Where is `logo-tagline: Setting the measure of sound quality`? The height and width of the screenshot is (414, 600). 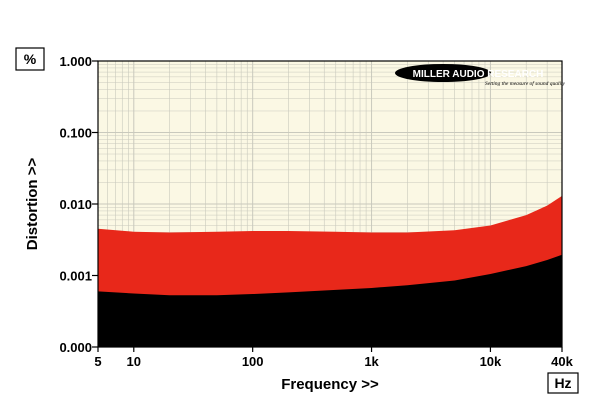 logo-tagline: Setting the measure of sound quality is located at coordinates (525, 83).